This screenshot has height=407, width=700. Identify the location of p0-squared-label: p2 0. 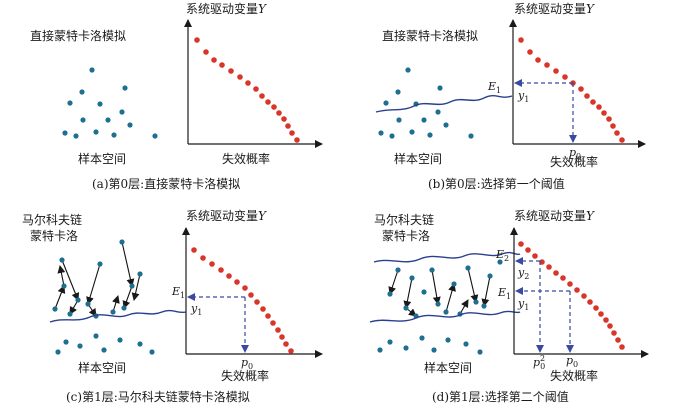
(539, 362).